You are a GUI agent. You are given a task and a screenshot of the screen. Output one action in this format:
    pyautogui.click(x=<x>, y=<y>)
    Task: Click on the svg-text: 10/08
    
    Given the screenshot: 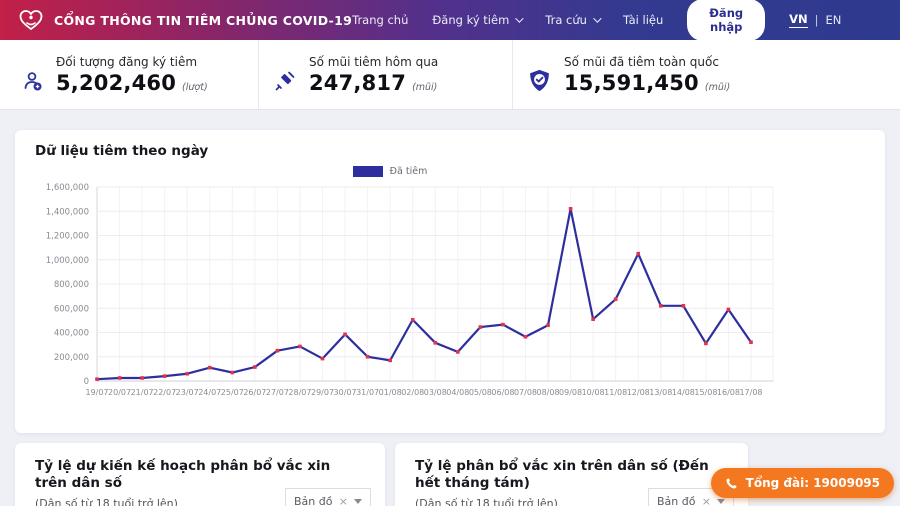 What is the action you would take?
    pyautogui.click(x=593, y=392)
    